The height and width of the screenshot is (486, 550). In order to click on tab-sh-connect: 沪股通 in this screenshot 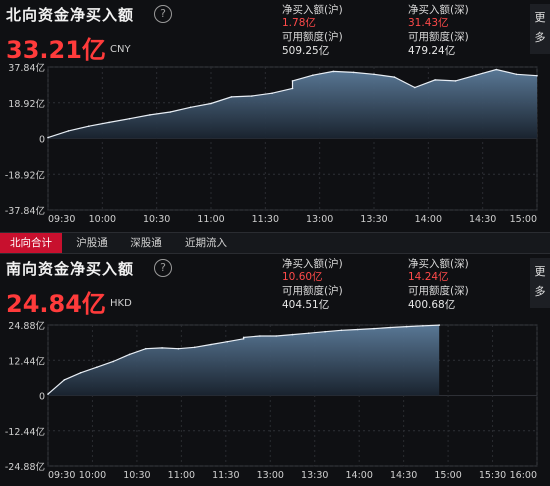, I will do `click(92, 243)`.